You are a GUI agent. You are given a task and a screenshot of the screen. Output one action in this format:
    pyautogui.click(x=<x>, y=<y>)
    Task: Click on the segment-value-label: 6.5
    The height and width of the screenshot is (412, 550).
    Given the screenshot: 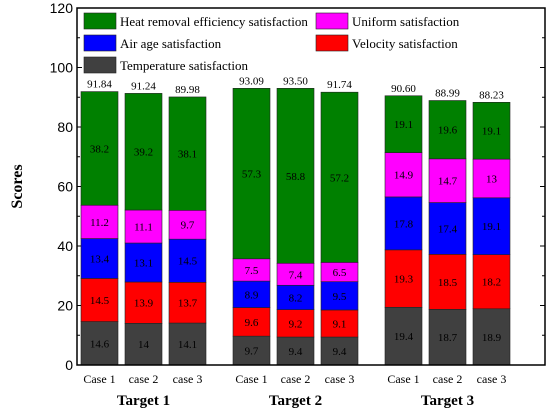 What is the action you would take?
    pyautogui.click(x=340, y=273)
    